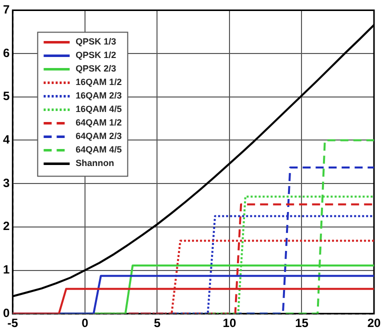 This screenshot has height=334, width=388. What do you see at coordinates (99, 82) in the screenshot?
I see `legend-label: 16QAM 1/2` at bounding box center [99, 82].